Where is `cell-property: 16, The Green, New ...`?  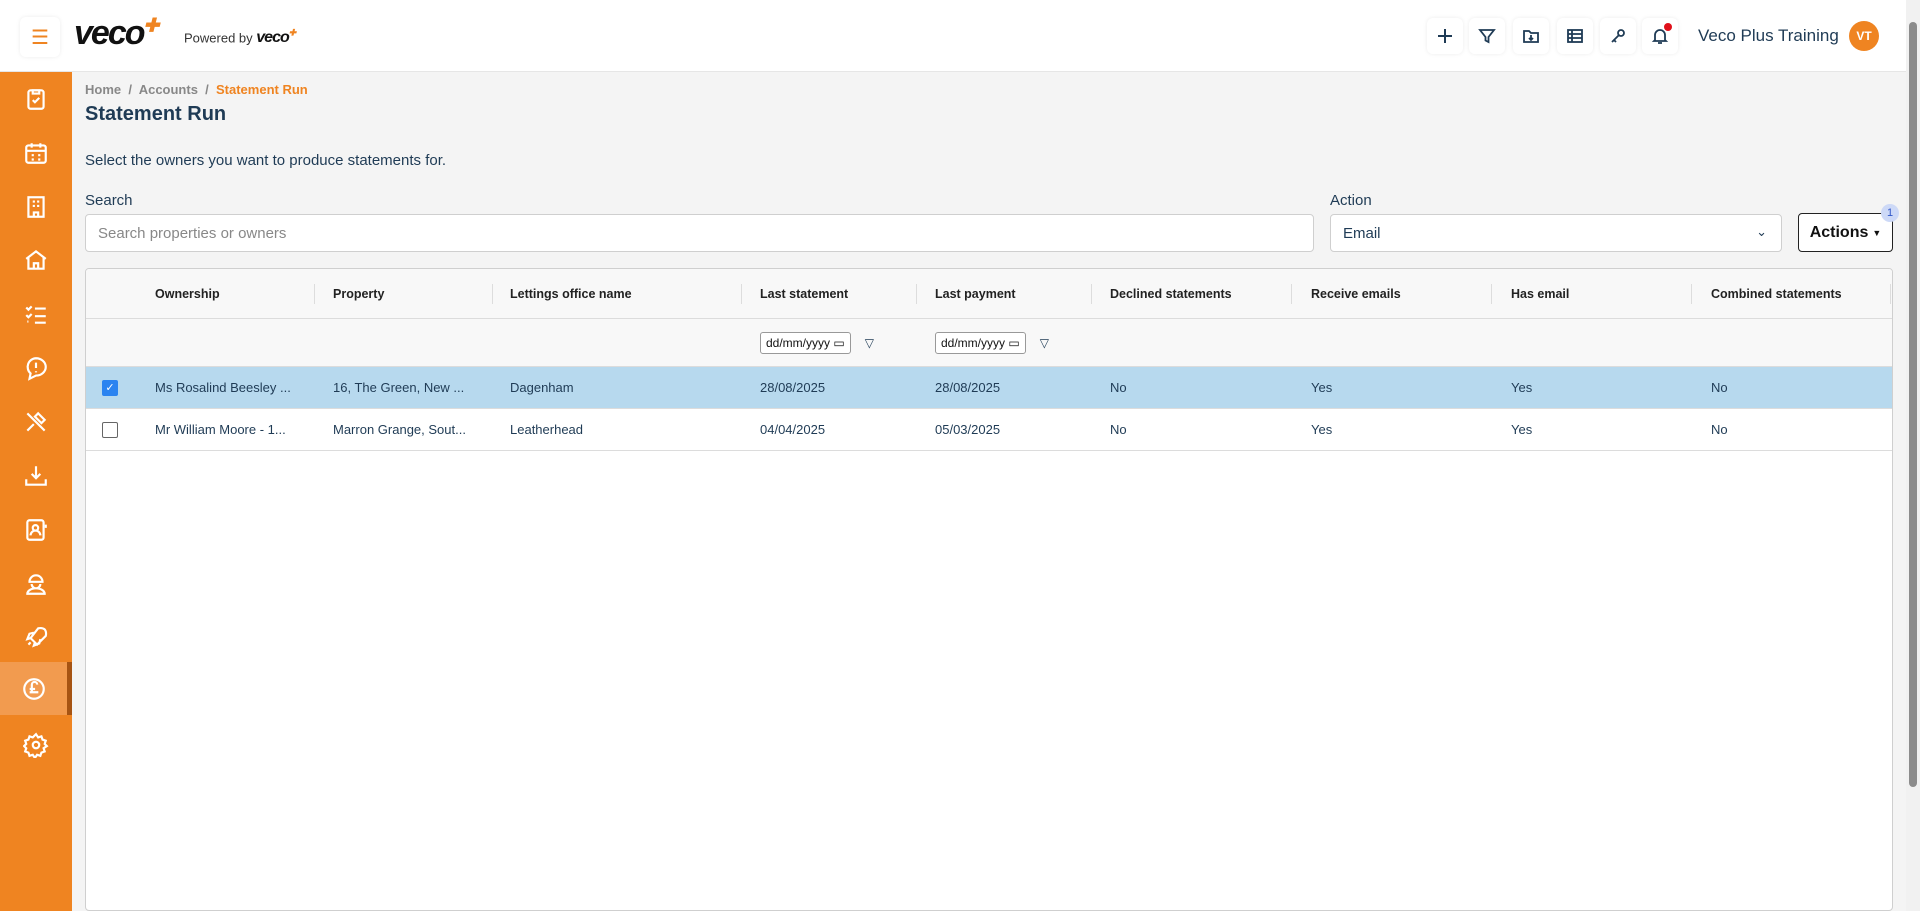 cell-property: 16, The Green, New ... is located at coordinates (399, 387).